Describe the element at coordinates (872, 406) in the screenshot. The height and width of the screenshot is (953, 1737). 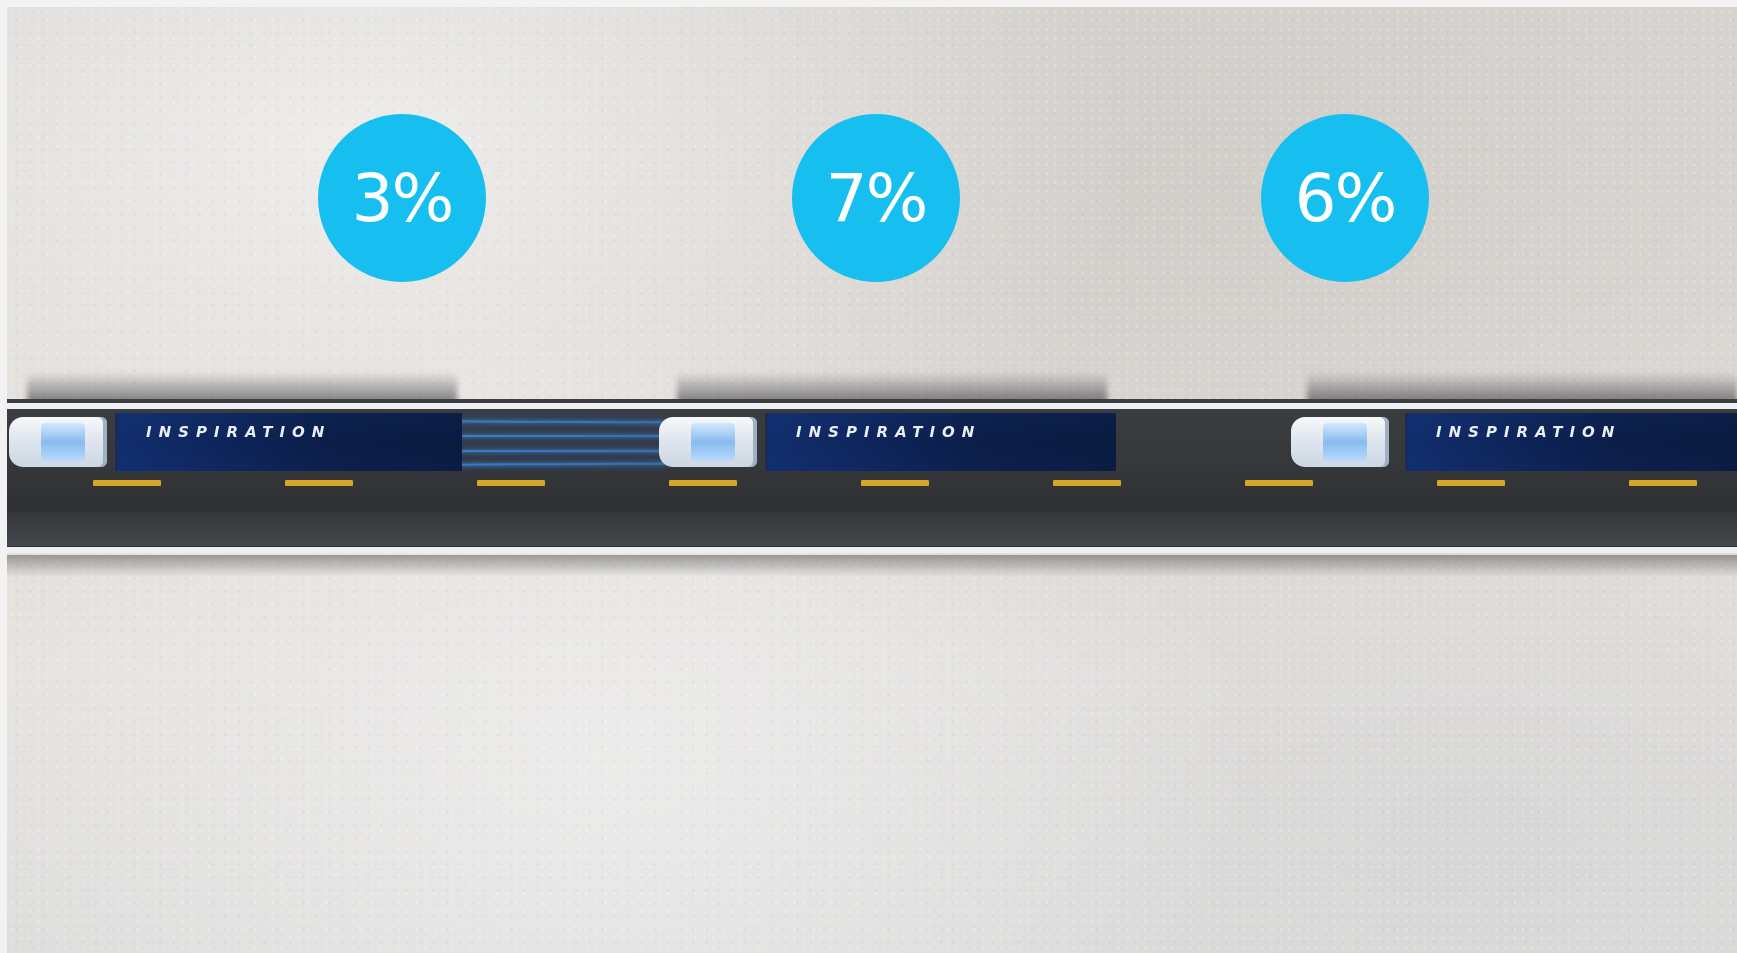
I see `road-edge-line-top` at that location.